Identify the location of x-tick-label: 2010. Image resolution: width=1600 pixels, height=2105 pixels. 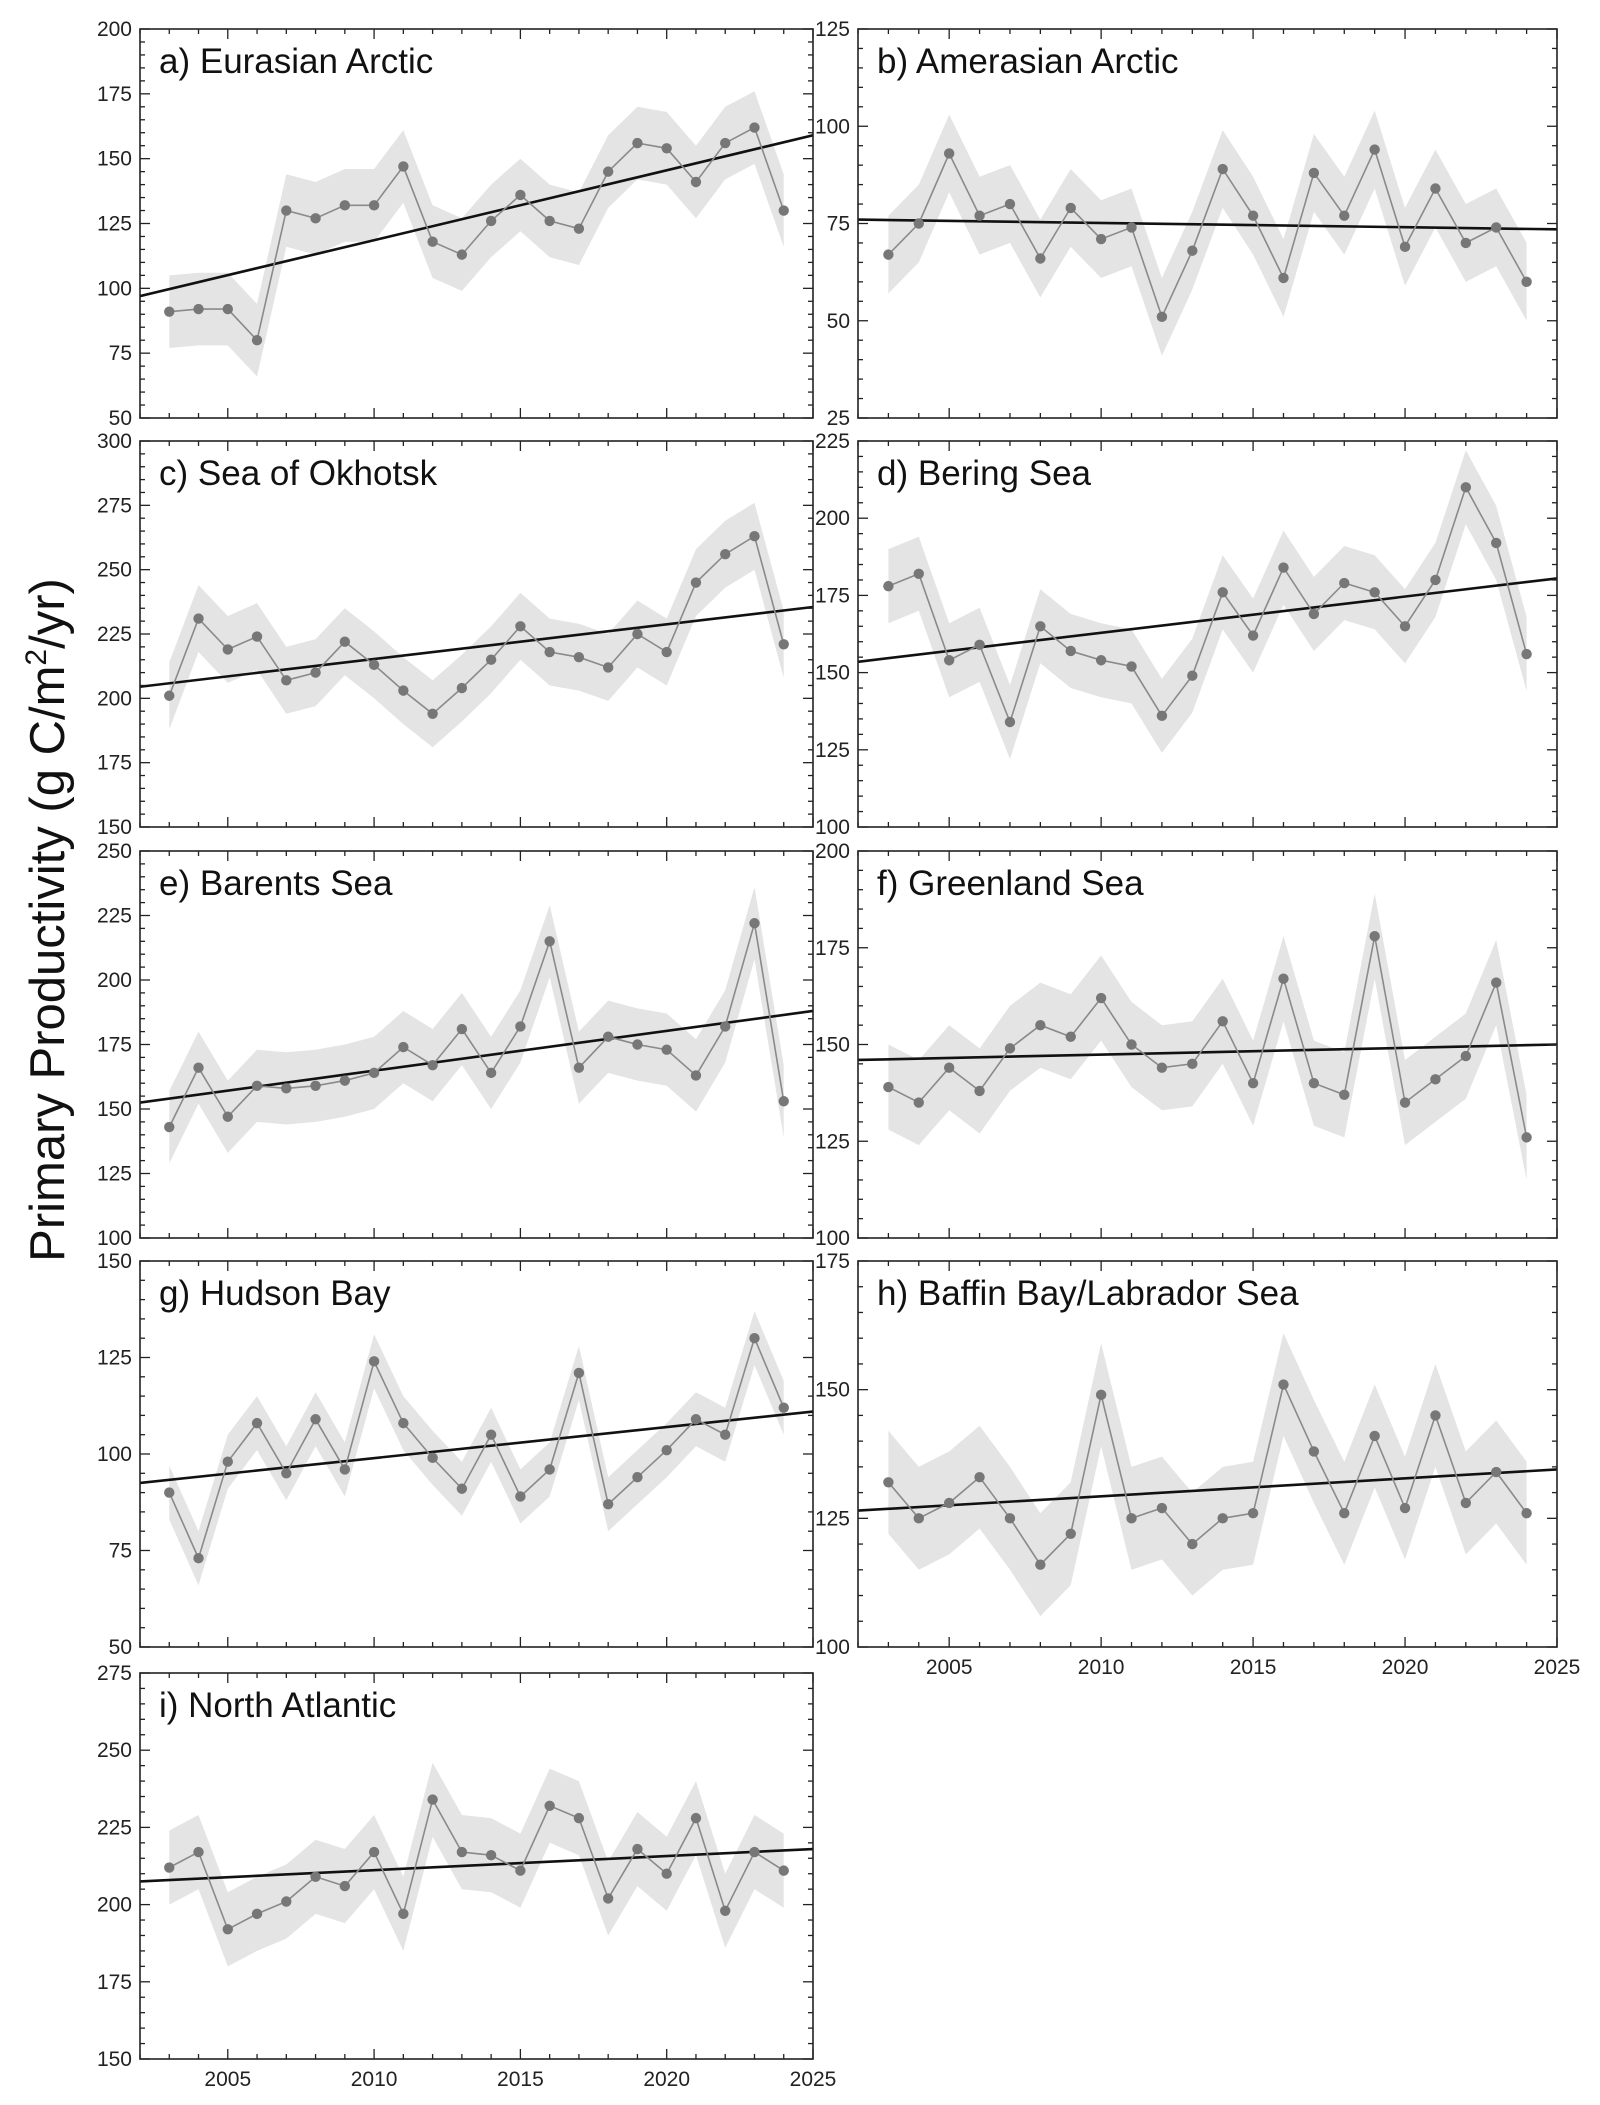
(374, 2079).